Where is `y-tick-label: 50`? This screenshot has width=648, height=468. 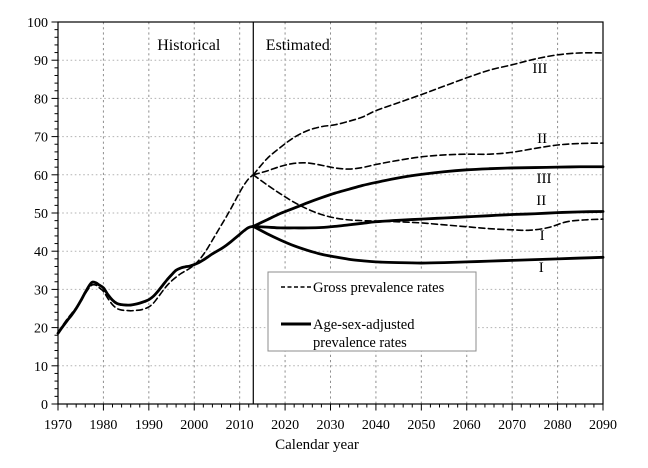
y-tick-label: 50 is located at coordinates (41, 214).